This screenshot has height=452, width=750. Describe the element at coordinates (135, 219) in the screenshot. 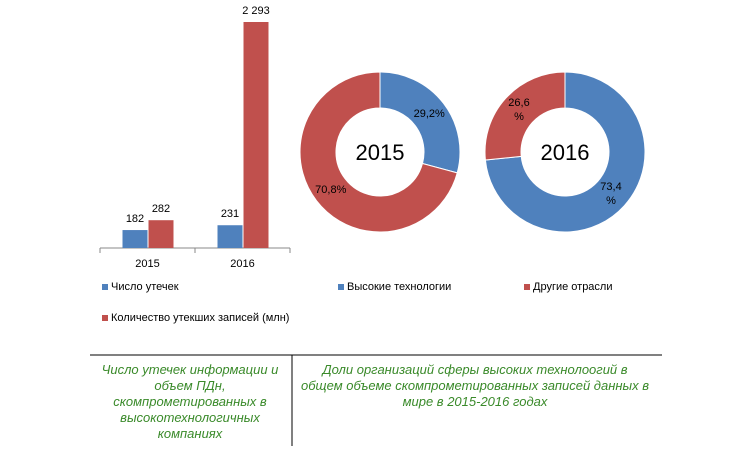

I see `data-label: 182` at that location.